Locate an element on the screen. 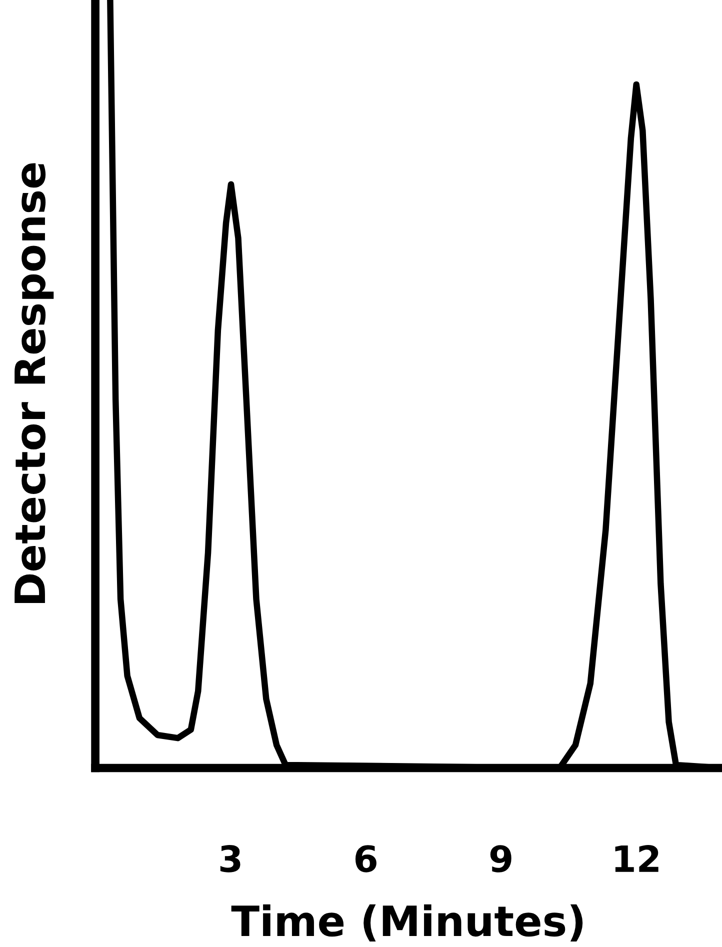  x-tick-label: 6 is located at coordinates (366, 858).